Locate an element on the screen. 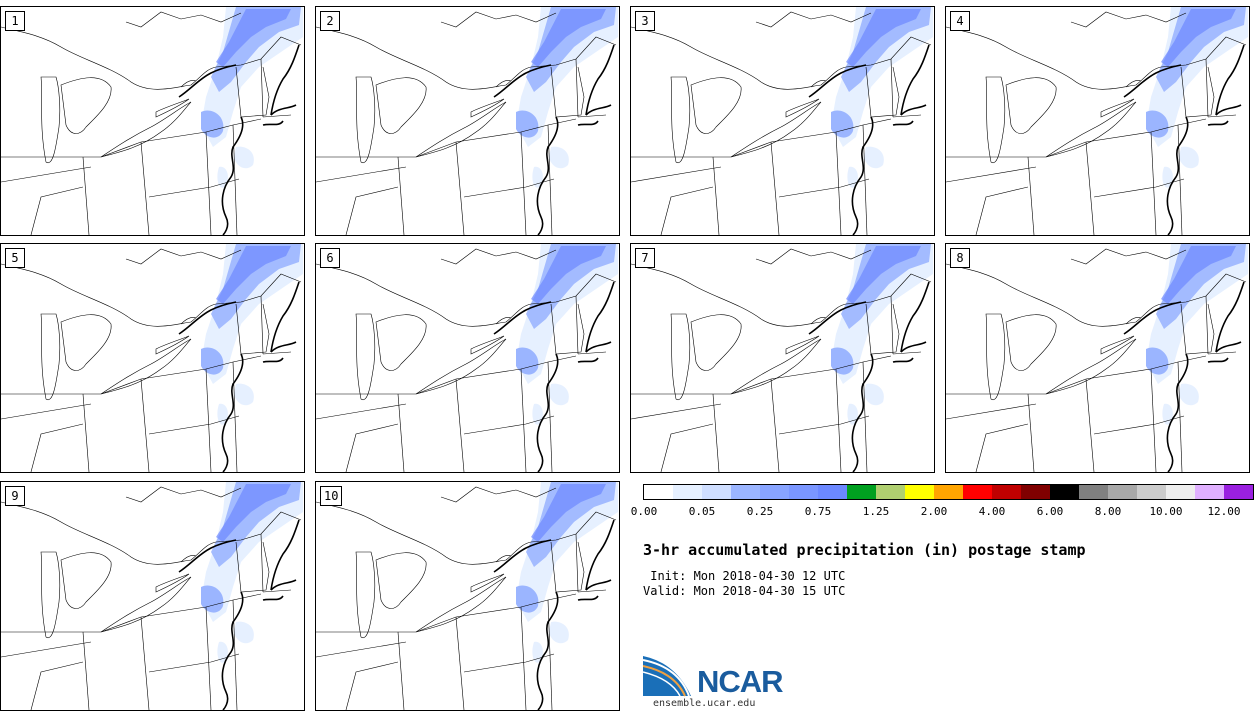  valid-time: Valid: Mon 2018-04-30 15 UTC is located at coordinates (744, 591).